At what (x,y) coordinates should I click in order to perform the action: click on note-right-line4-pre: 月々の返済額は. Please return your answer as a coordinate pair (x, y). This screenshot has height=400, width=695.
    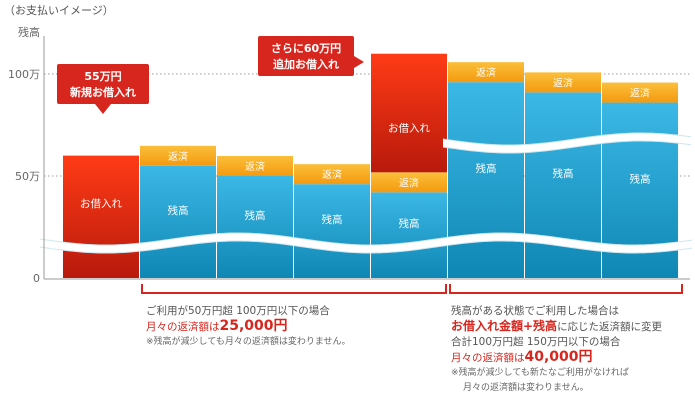
    Looking at the image, I should click on (488, 358).